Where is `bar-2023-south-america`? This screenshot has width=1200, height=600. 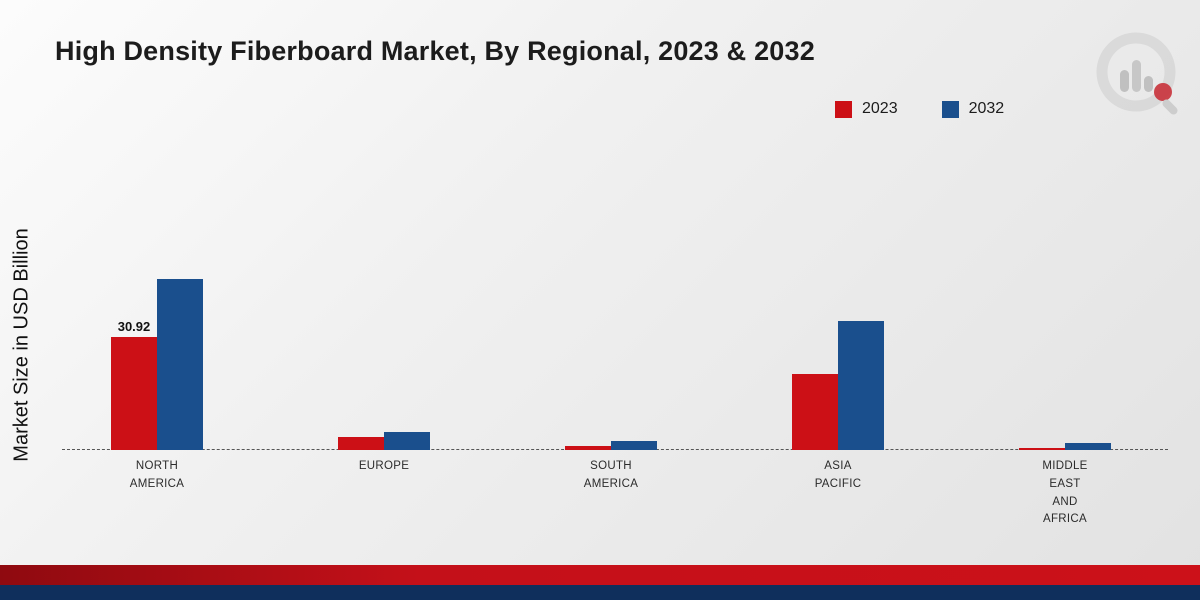 bar-2023-south-america is located at coordinates (588, 448).